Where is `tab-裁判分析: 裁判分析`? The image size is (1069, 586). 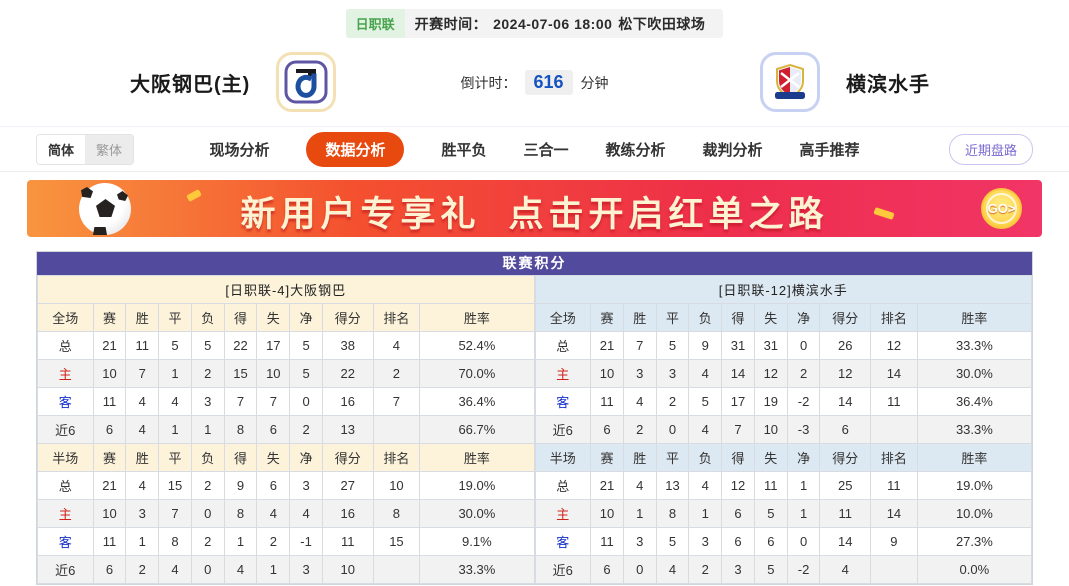
tab-裁判分析: 裁判分析 is located at coordinates (732, 150).